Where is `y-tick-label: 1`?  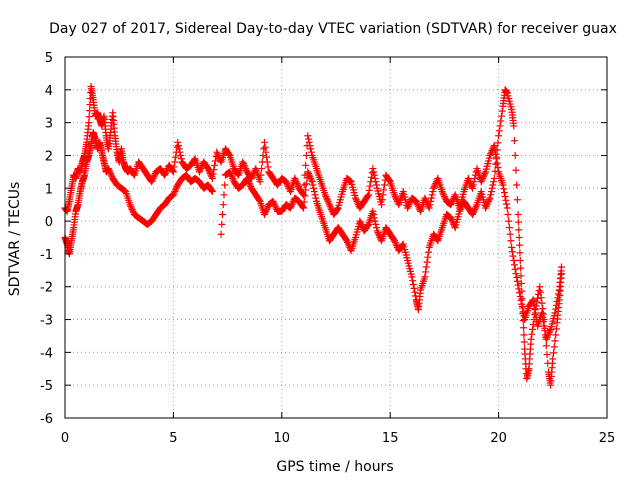 y-tick-label: 1 is located at coordinates (49, 189).